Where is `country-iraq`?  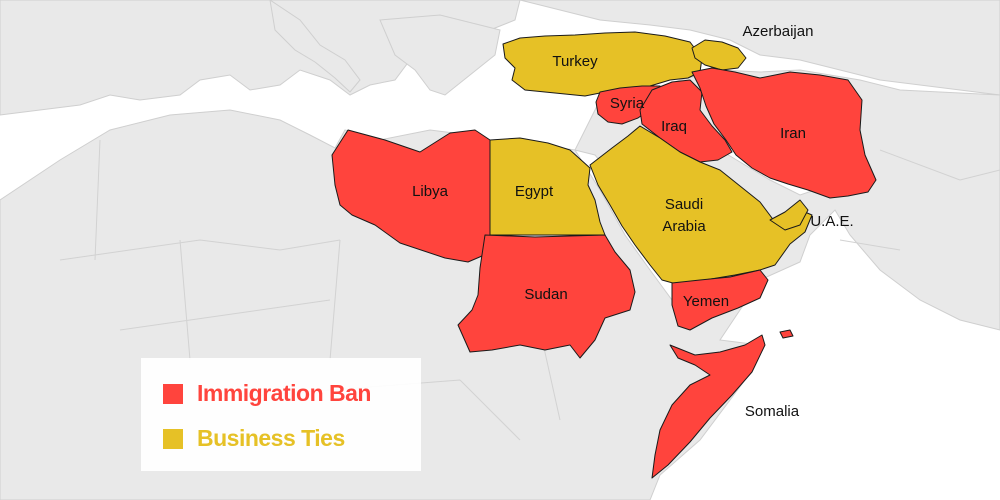
country-iraq is located at coordinates (686, 121).